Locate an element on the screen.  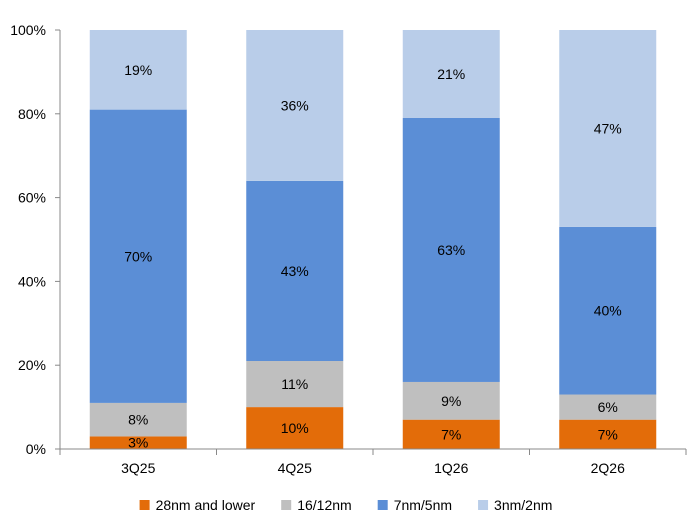
data-label: 3% is located at coordinates (138, 443).